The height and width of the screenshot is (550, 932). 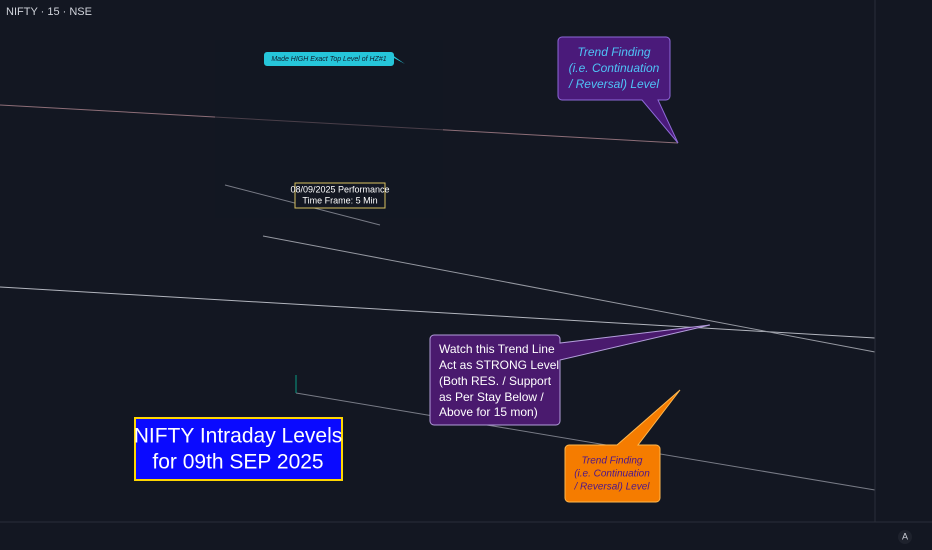 What do you see at coordinates (238, 436) in the screenshot?
I see `chart-title: NIFTY Intraday Levels` at bounding box center [238, 436].